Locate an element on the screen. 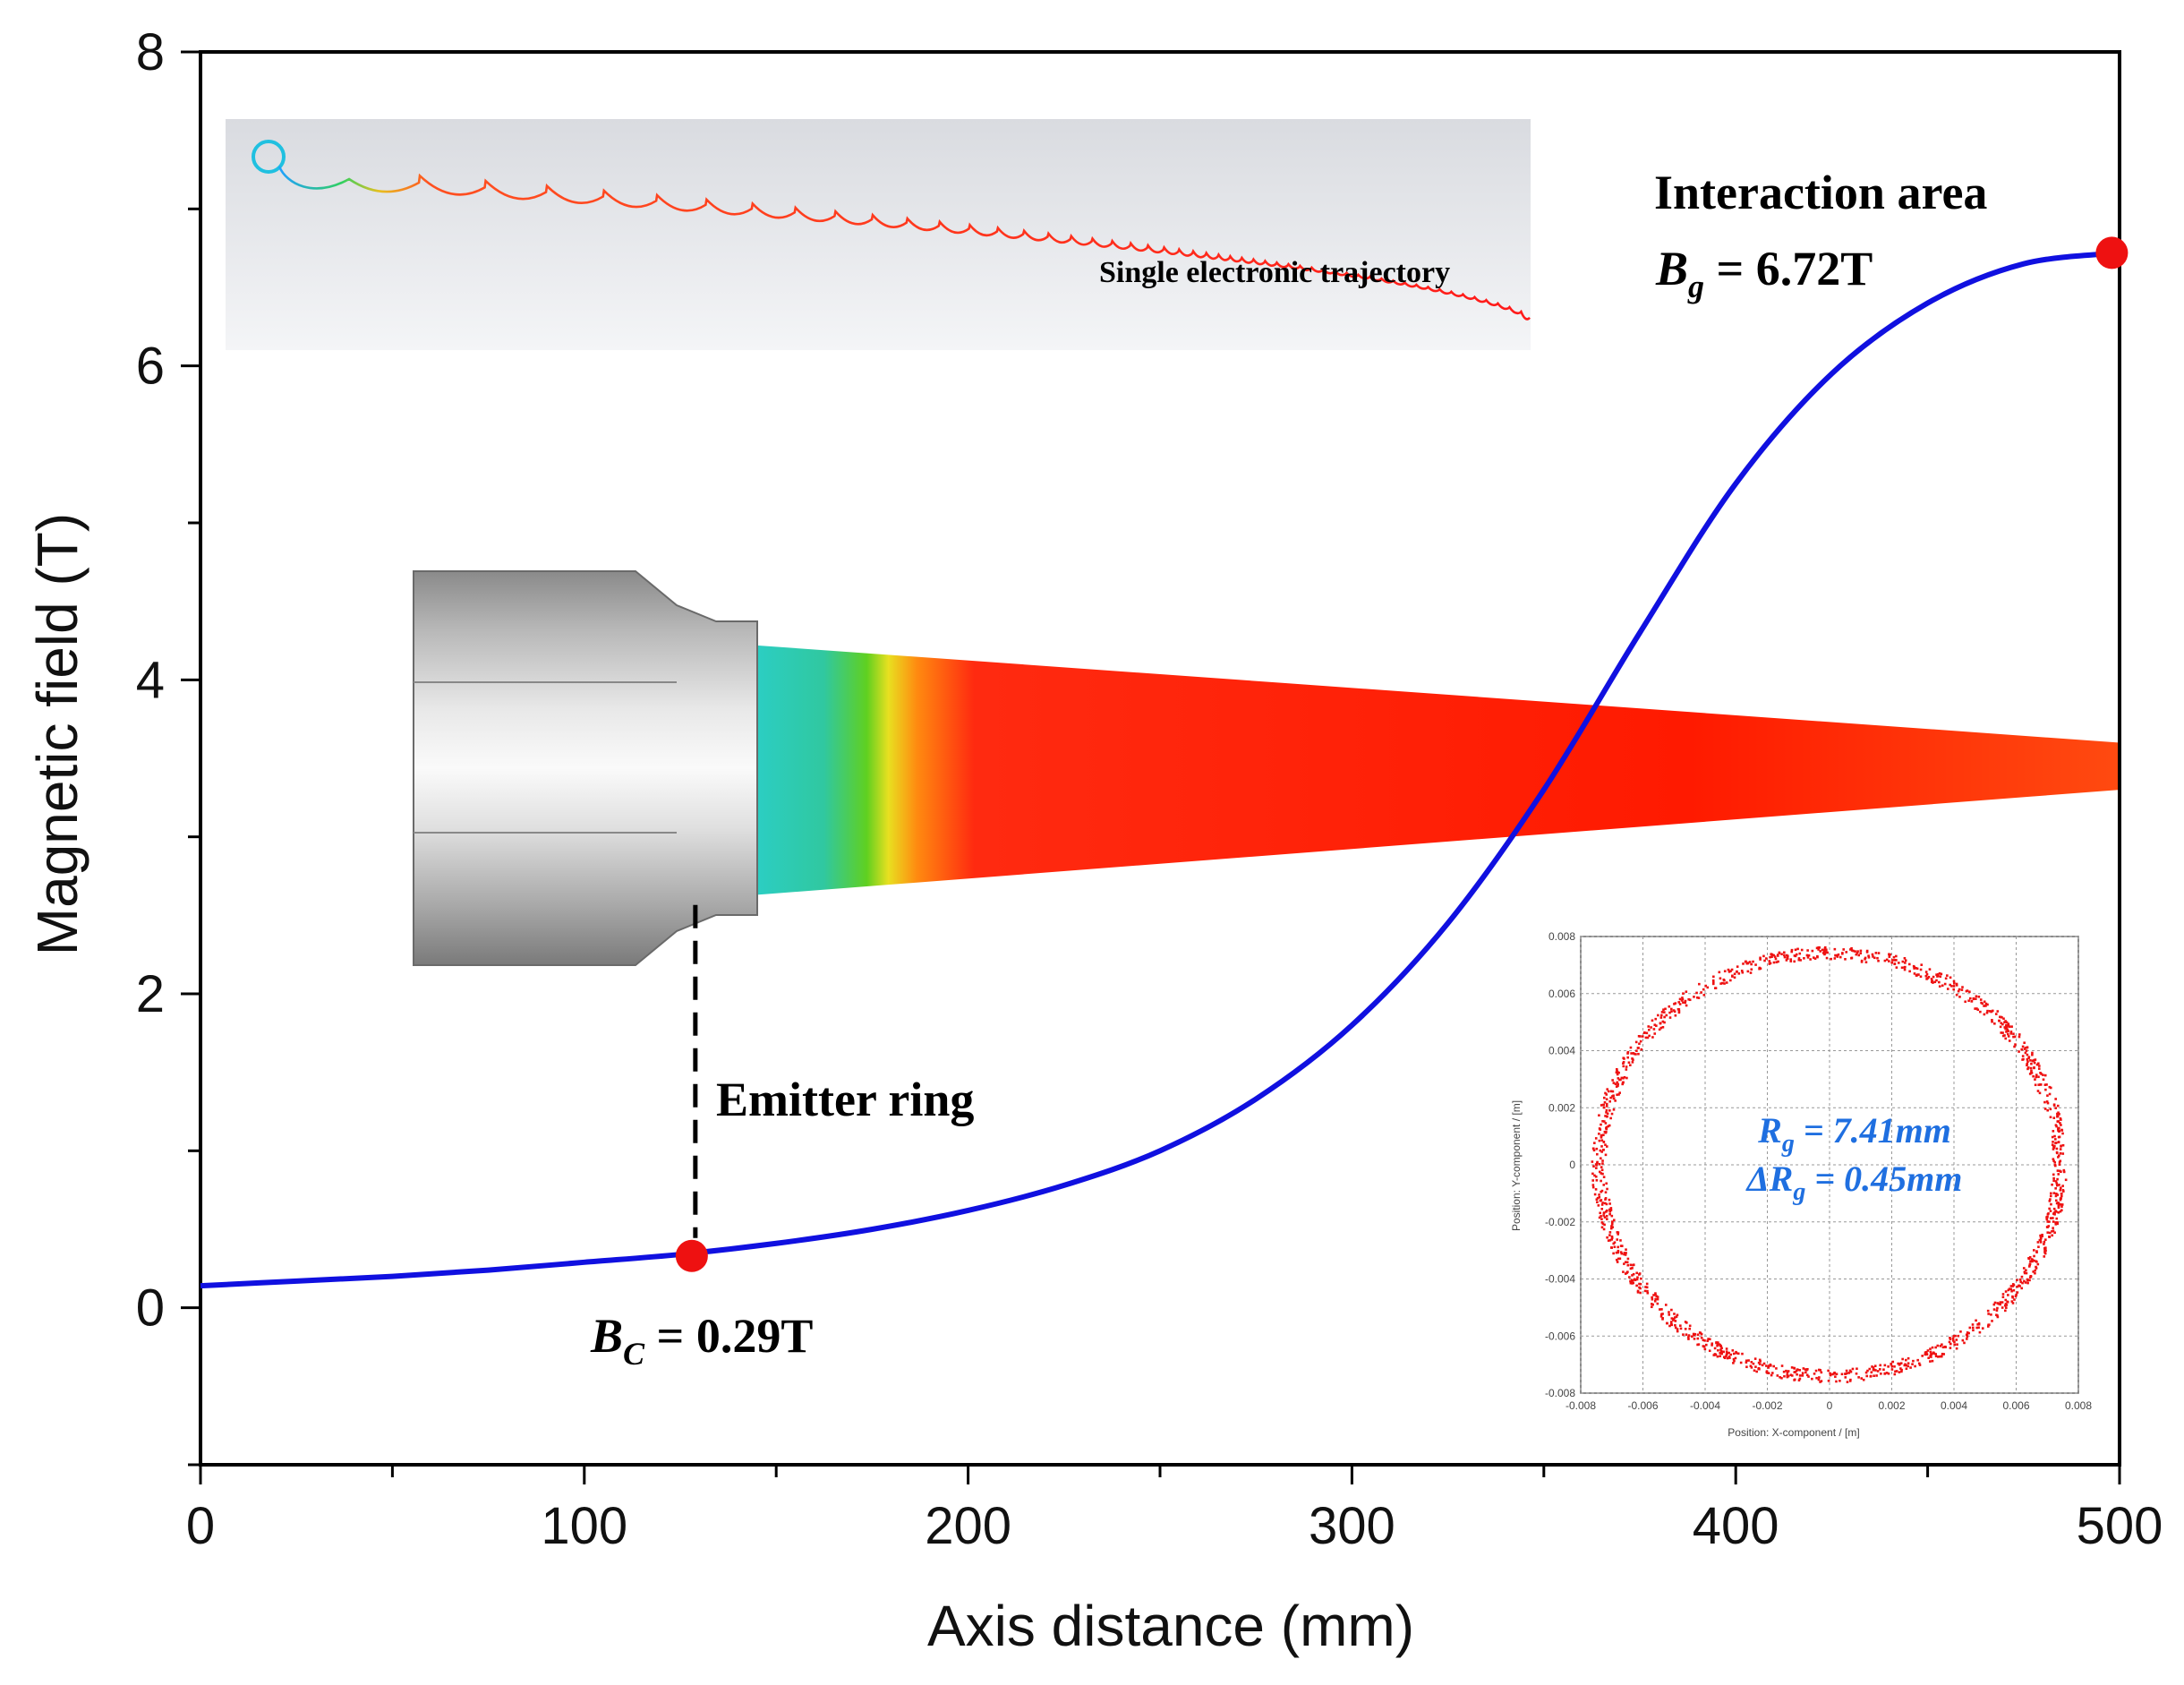 This screenshot has width=2184, height=1685. emitter-ring-label: Emitter ring is located at coordinates (845, 1099).